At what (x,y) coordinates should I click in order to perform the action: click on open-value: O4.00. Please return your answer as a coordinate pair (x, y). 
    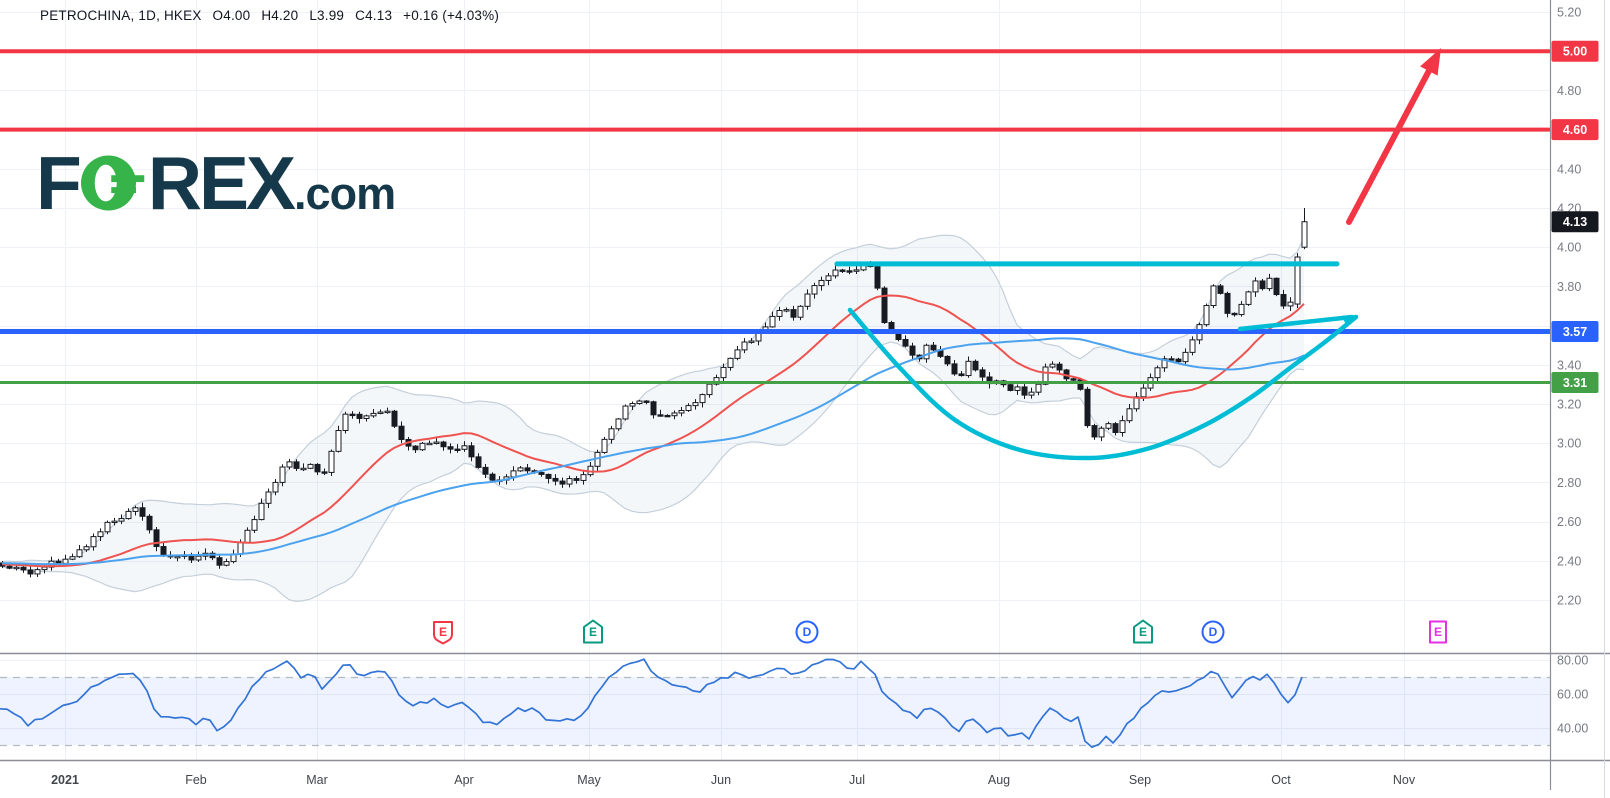
    Looking at the image, I should click on (231, 15).